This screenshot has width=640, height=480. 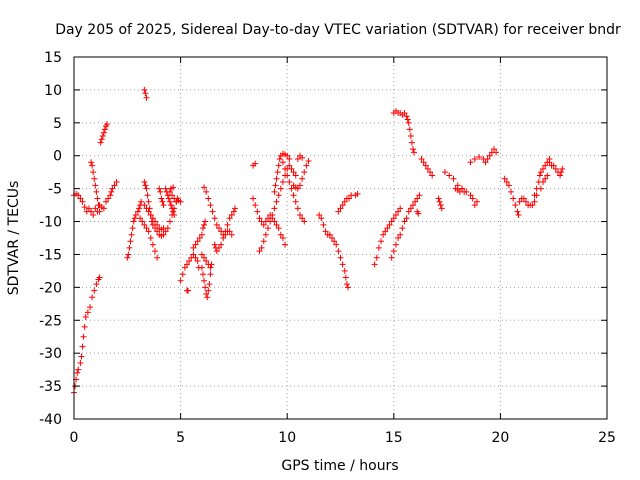 What do you see at coordinates (218, 211) in the screenshot?
I see `data-series-s19` at bounding box center [218, 211].